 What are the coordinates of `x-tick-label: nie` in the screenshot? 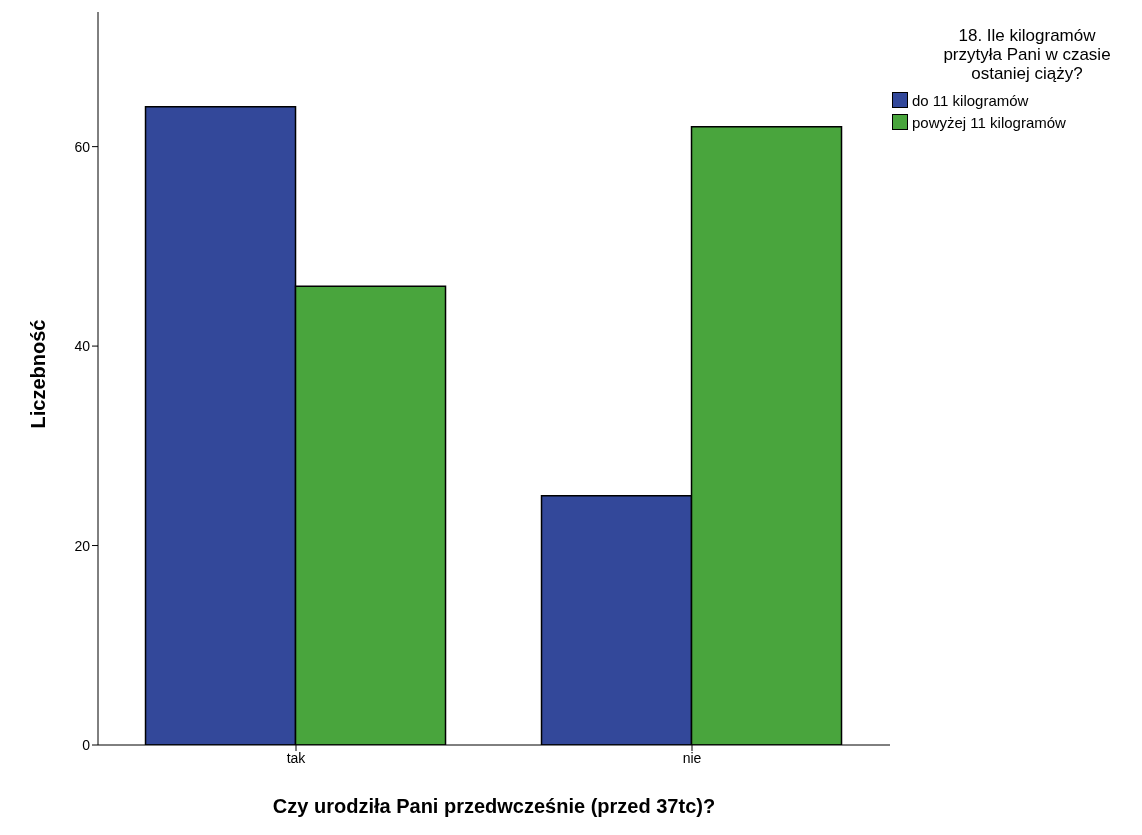 It's located at (692, 757).